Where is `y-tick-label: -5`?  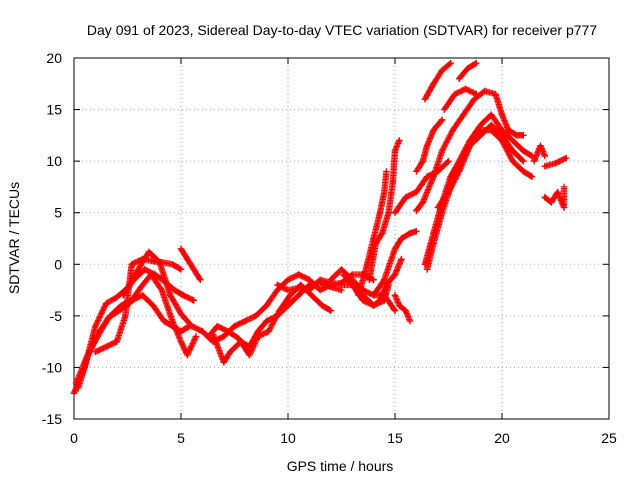 y-tick-label: -5 is located at coordinates (56, 316).